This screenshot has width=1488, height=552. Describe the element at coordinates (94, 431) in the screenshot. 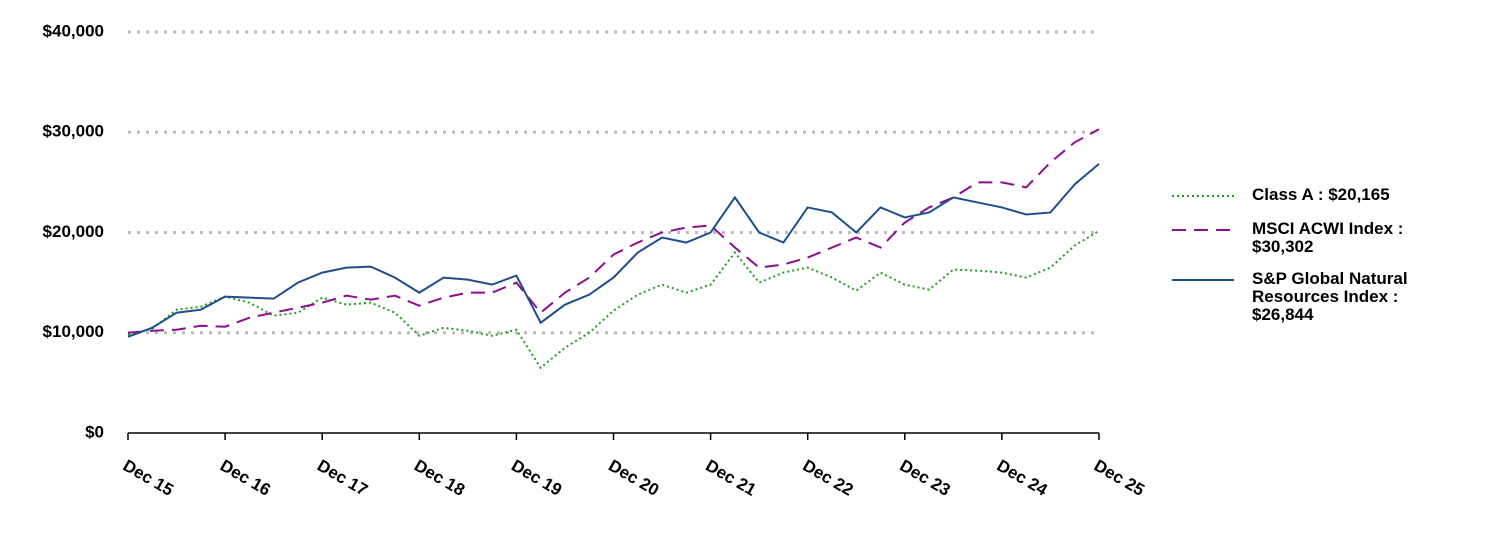

I see `y-tick-label: $0` at that location.